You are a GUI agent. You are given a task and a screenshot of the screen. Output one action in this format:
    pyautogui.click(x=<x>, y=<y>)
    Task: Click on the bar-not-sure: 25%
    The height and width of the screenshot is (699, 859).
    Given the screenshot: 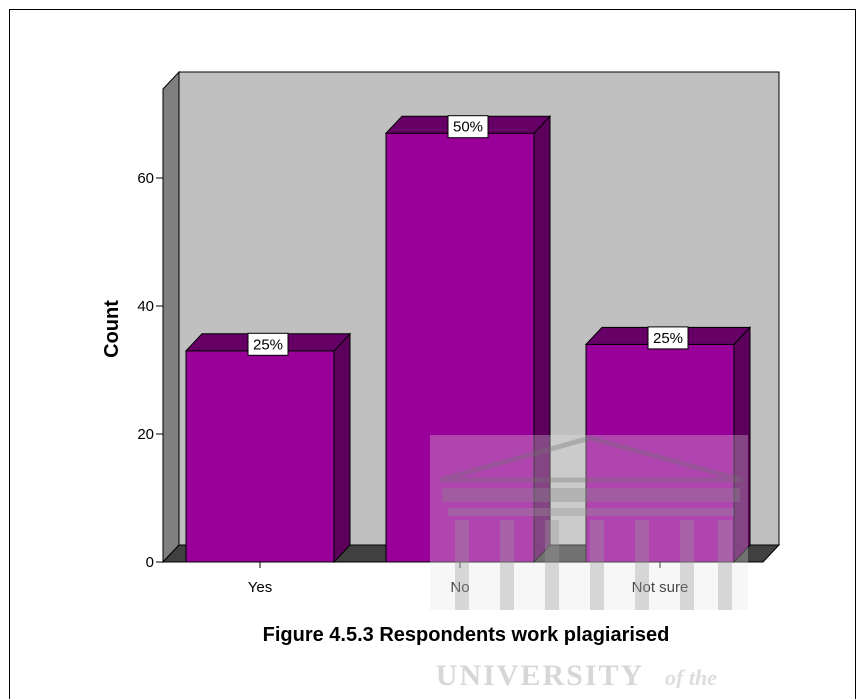 What is the action you would take?
    pyautogui.click(x=668, y=445)
    